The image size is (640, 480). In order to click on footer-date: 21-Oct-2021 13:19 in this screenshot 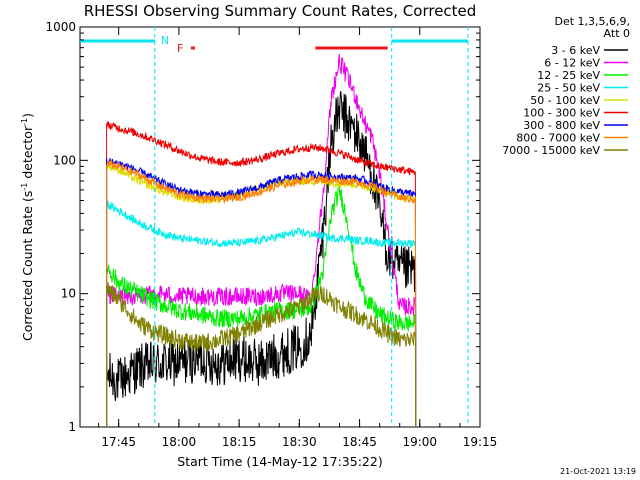, I will do `click(598, 471)`.